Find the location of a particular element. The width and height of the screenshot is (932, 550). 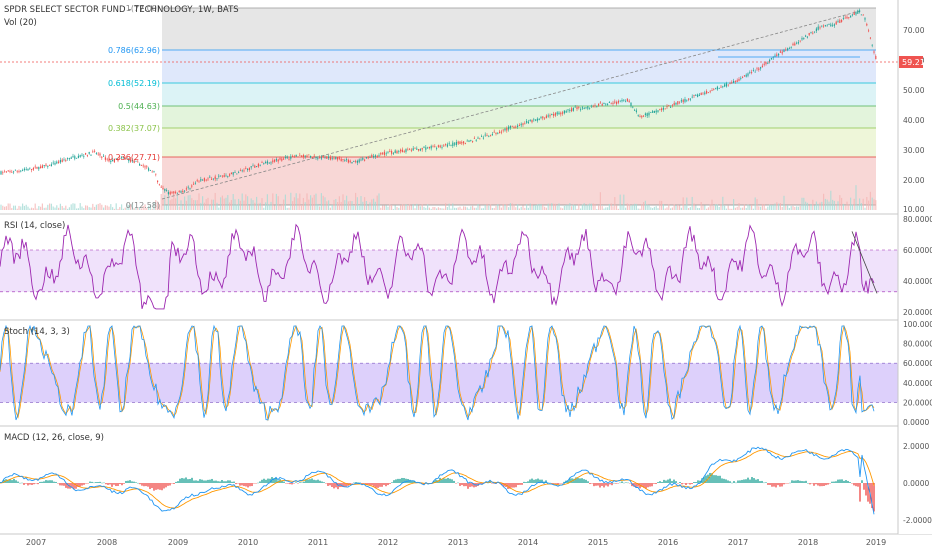

macd-pane: MACD (12, 26, close, 9) is located at coordinates (437, 474).